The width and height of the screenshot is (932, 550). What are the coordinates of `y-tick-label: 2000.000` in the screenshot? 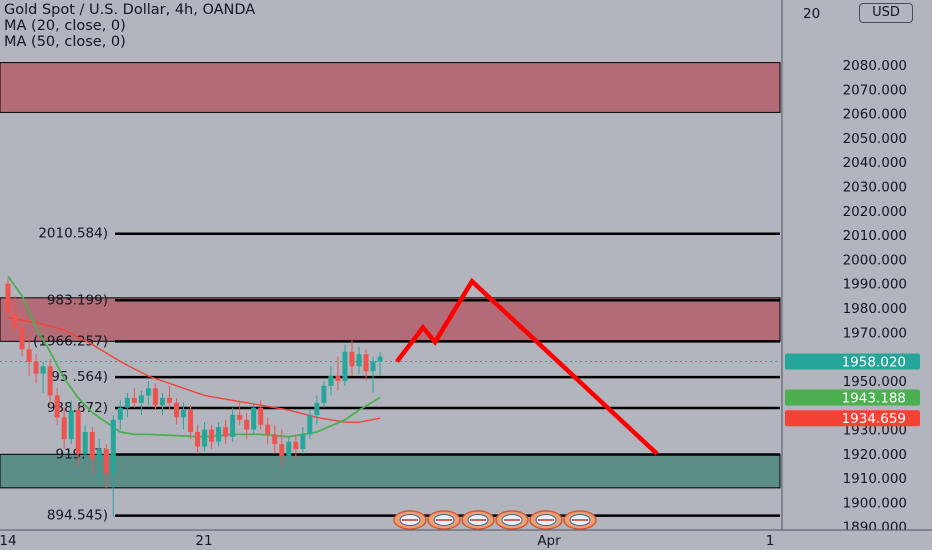 It's located at (875, 260).